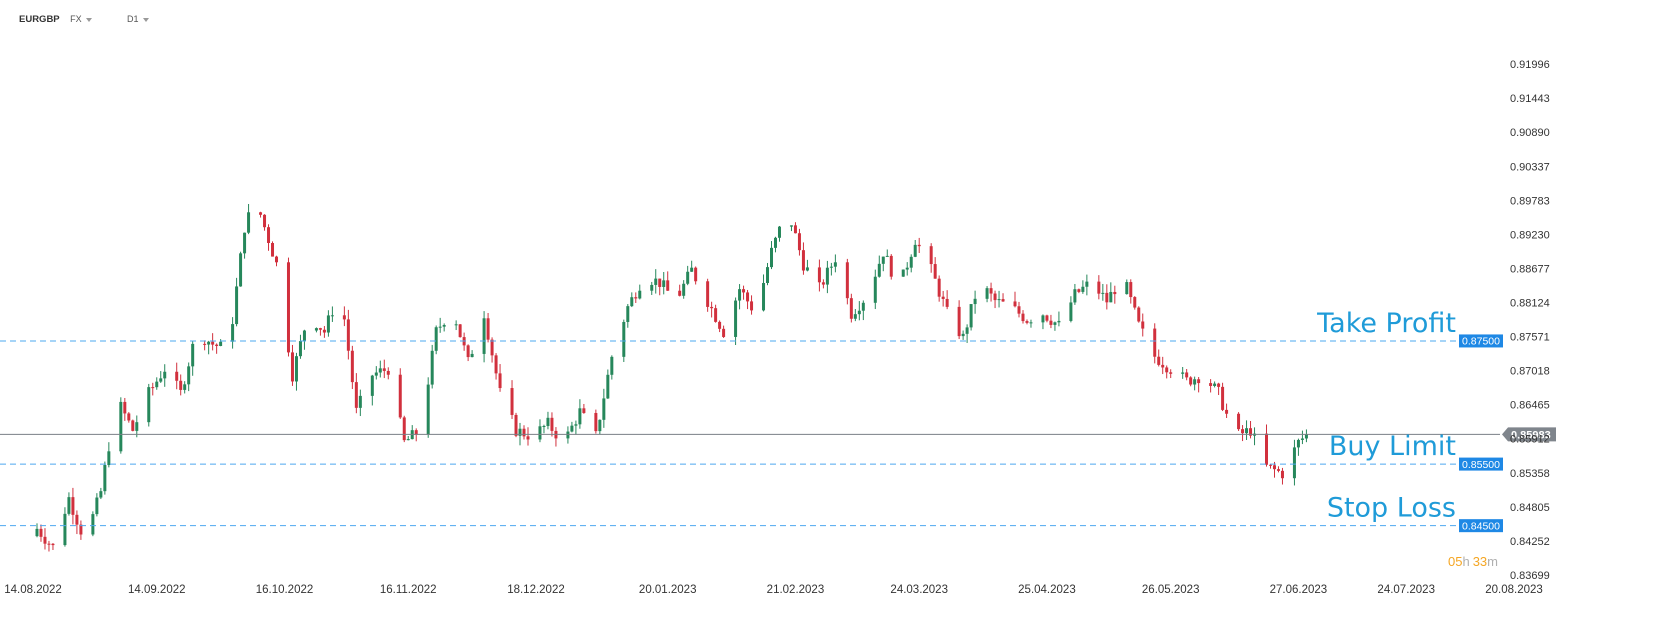 The height and width of the screenshot is (638, 1653). What do you see at coordinates (1171, 590) in the screenshot?
I see `date-tick-label: 26.05.2023` at bounding box center [1171, 590].